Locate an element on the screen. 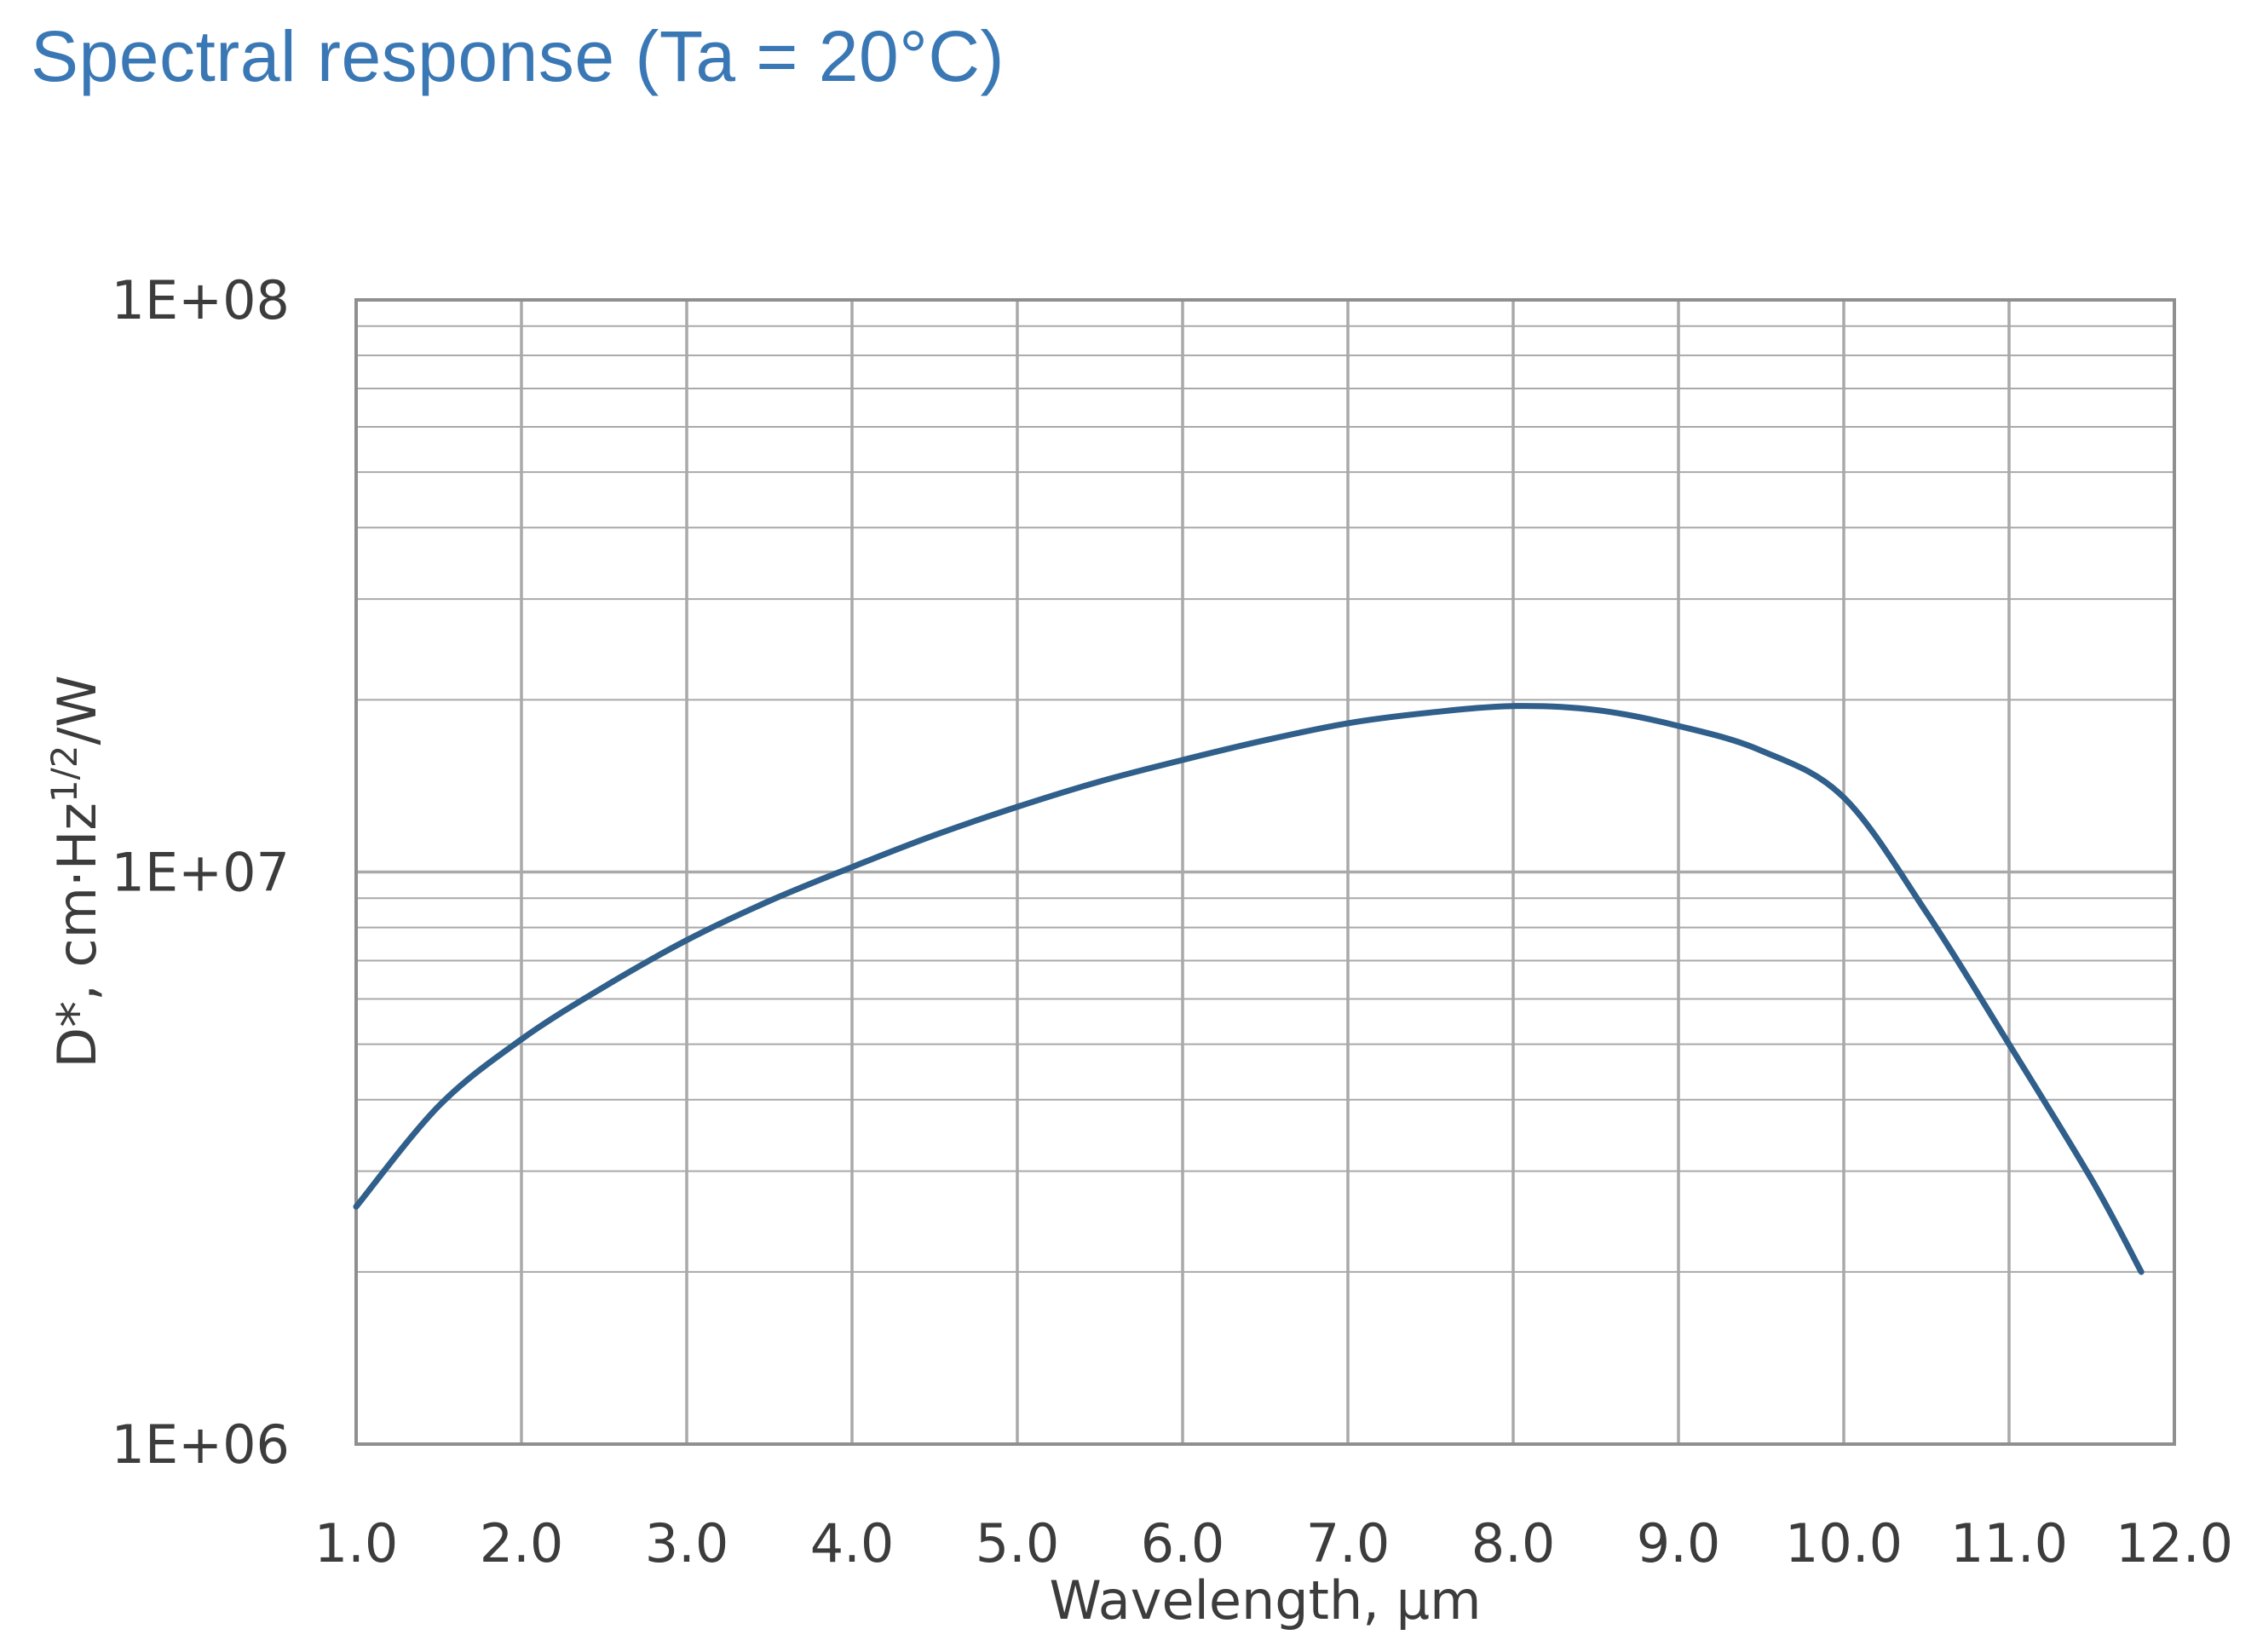 The height and width of the screenshot is (1652, 2257). y-axis-title: D*, cm·Hz1/2/W is located at coordinates (76, 871).